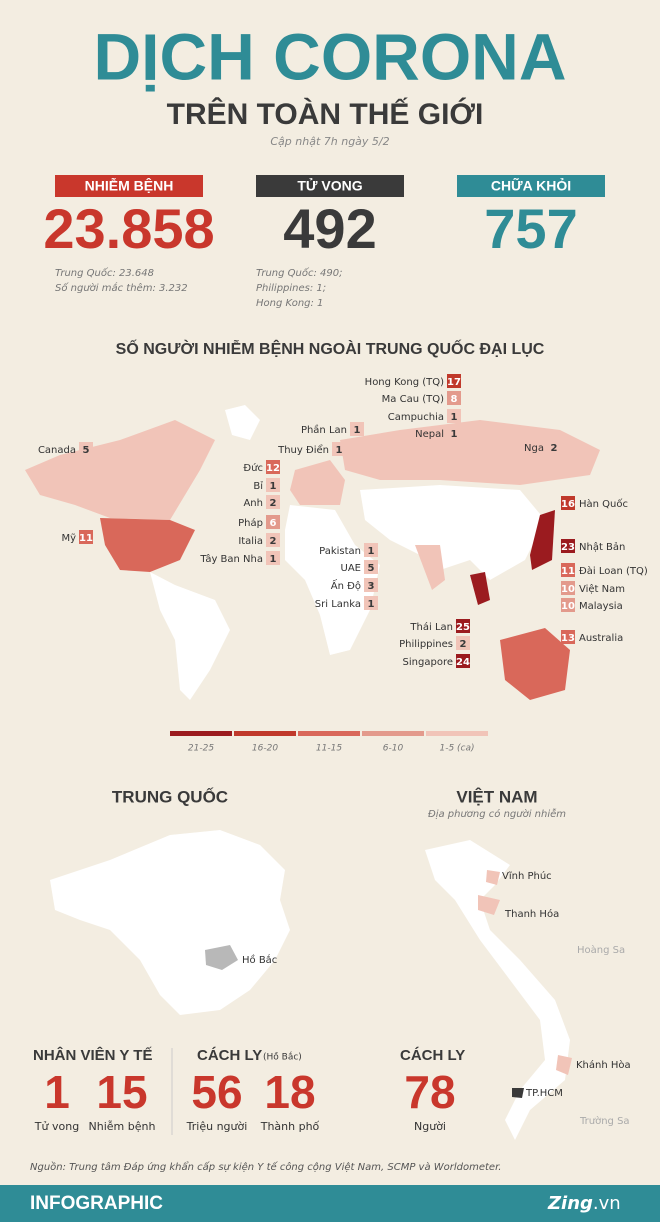 The image size is (660, 1222). I want to click on title: DỊCH CORONA, so click(330, 56).